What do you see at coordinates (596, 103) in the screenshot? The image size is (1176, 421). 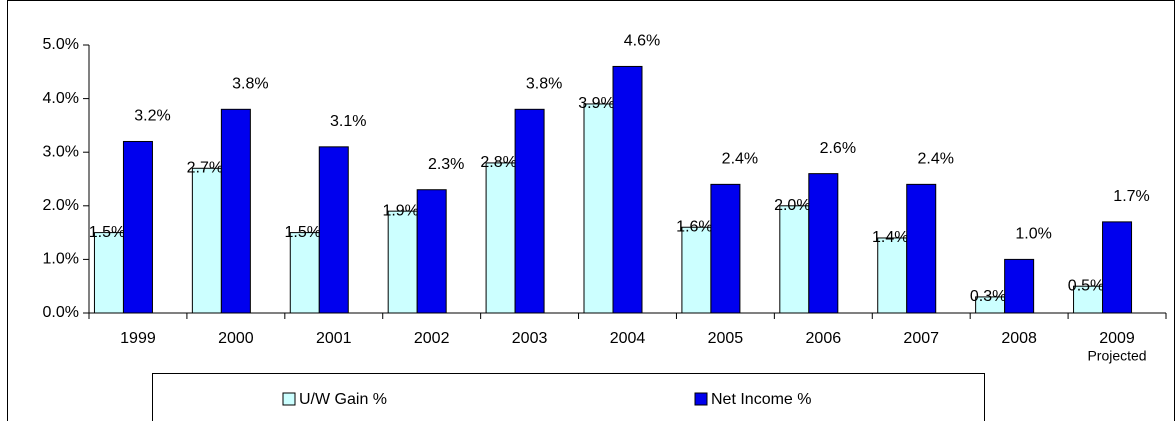 I see `value-label: 3.9%` at bounding box center [596, 103].